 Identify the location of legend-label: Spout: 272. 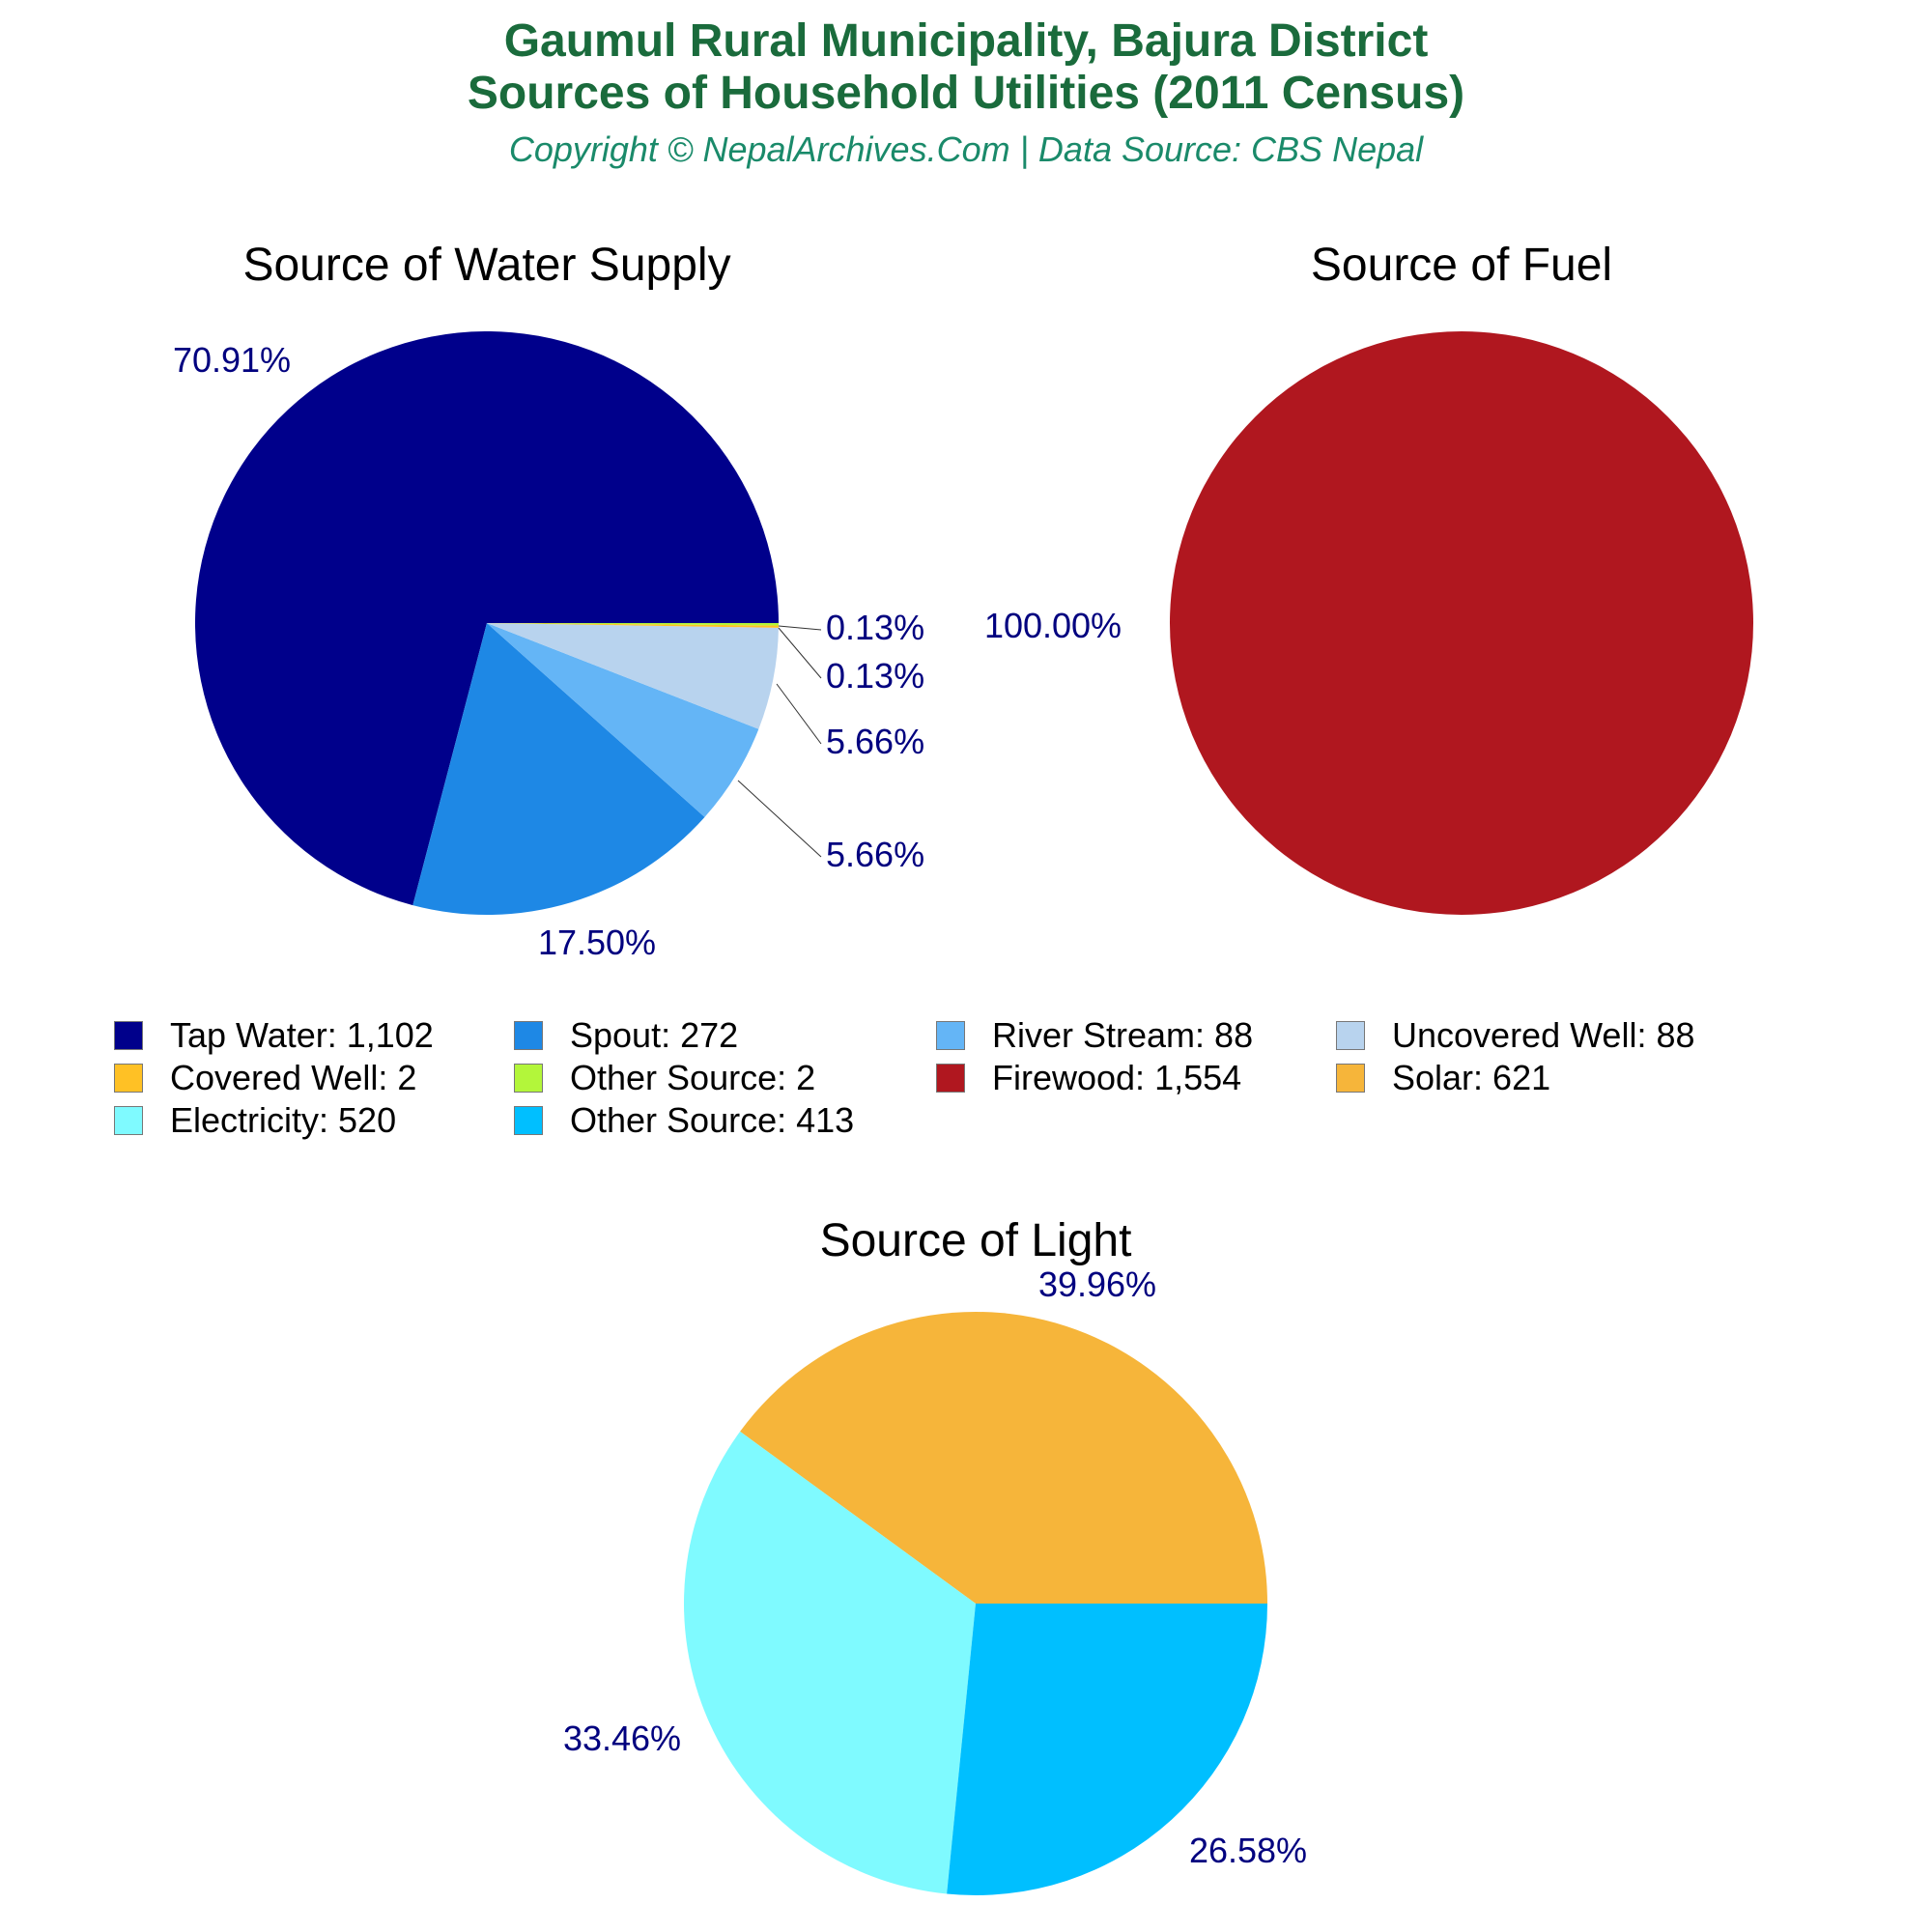
(654, 1035).